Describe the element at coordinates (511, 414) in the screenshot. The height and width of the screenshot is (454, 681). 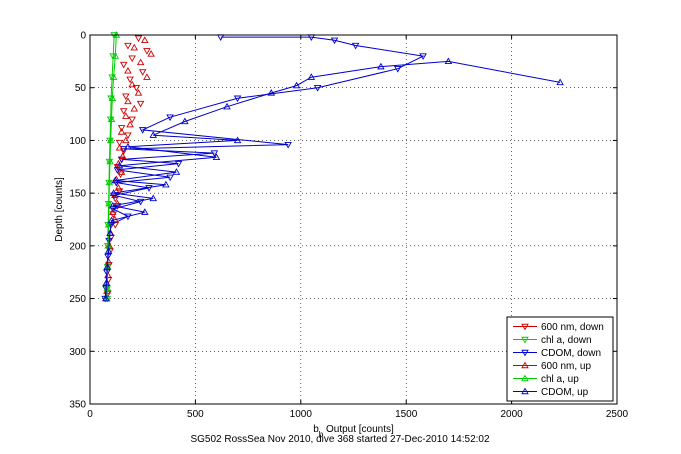
I see `x-tick-label: 2000` at that location.